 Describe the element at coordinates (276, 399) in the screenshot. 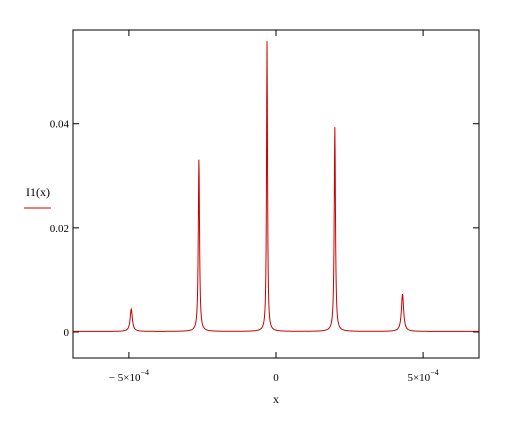

I see `x-axis-label: x` at that location.